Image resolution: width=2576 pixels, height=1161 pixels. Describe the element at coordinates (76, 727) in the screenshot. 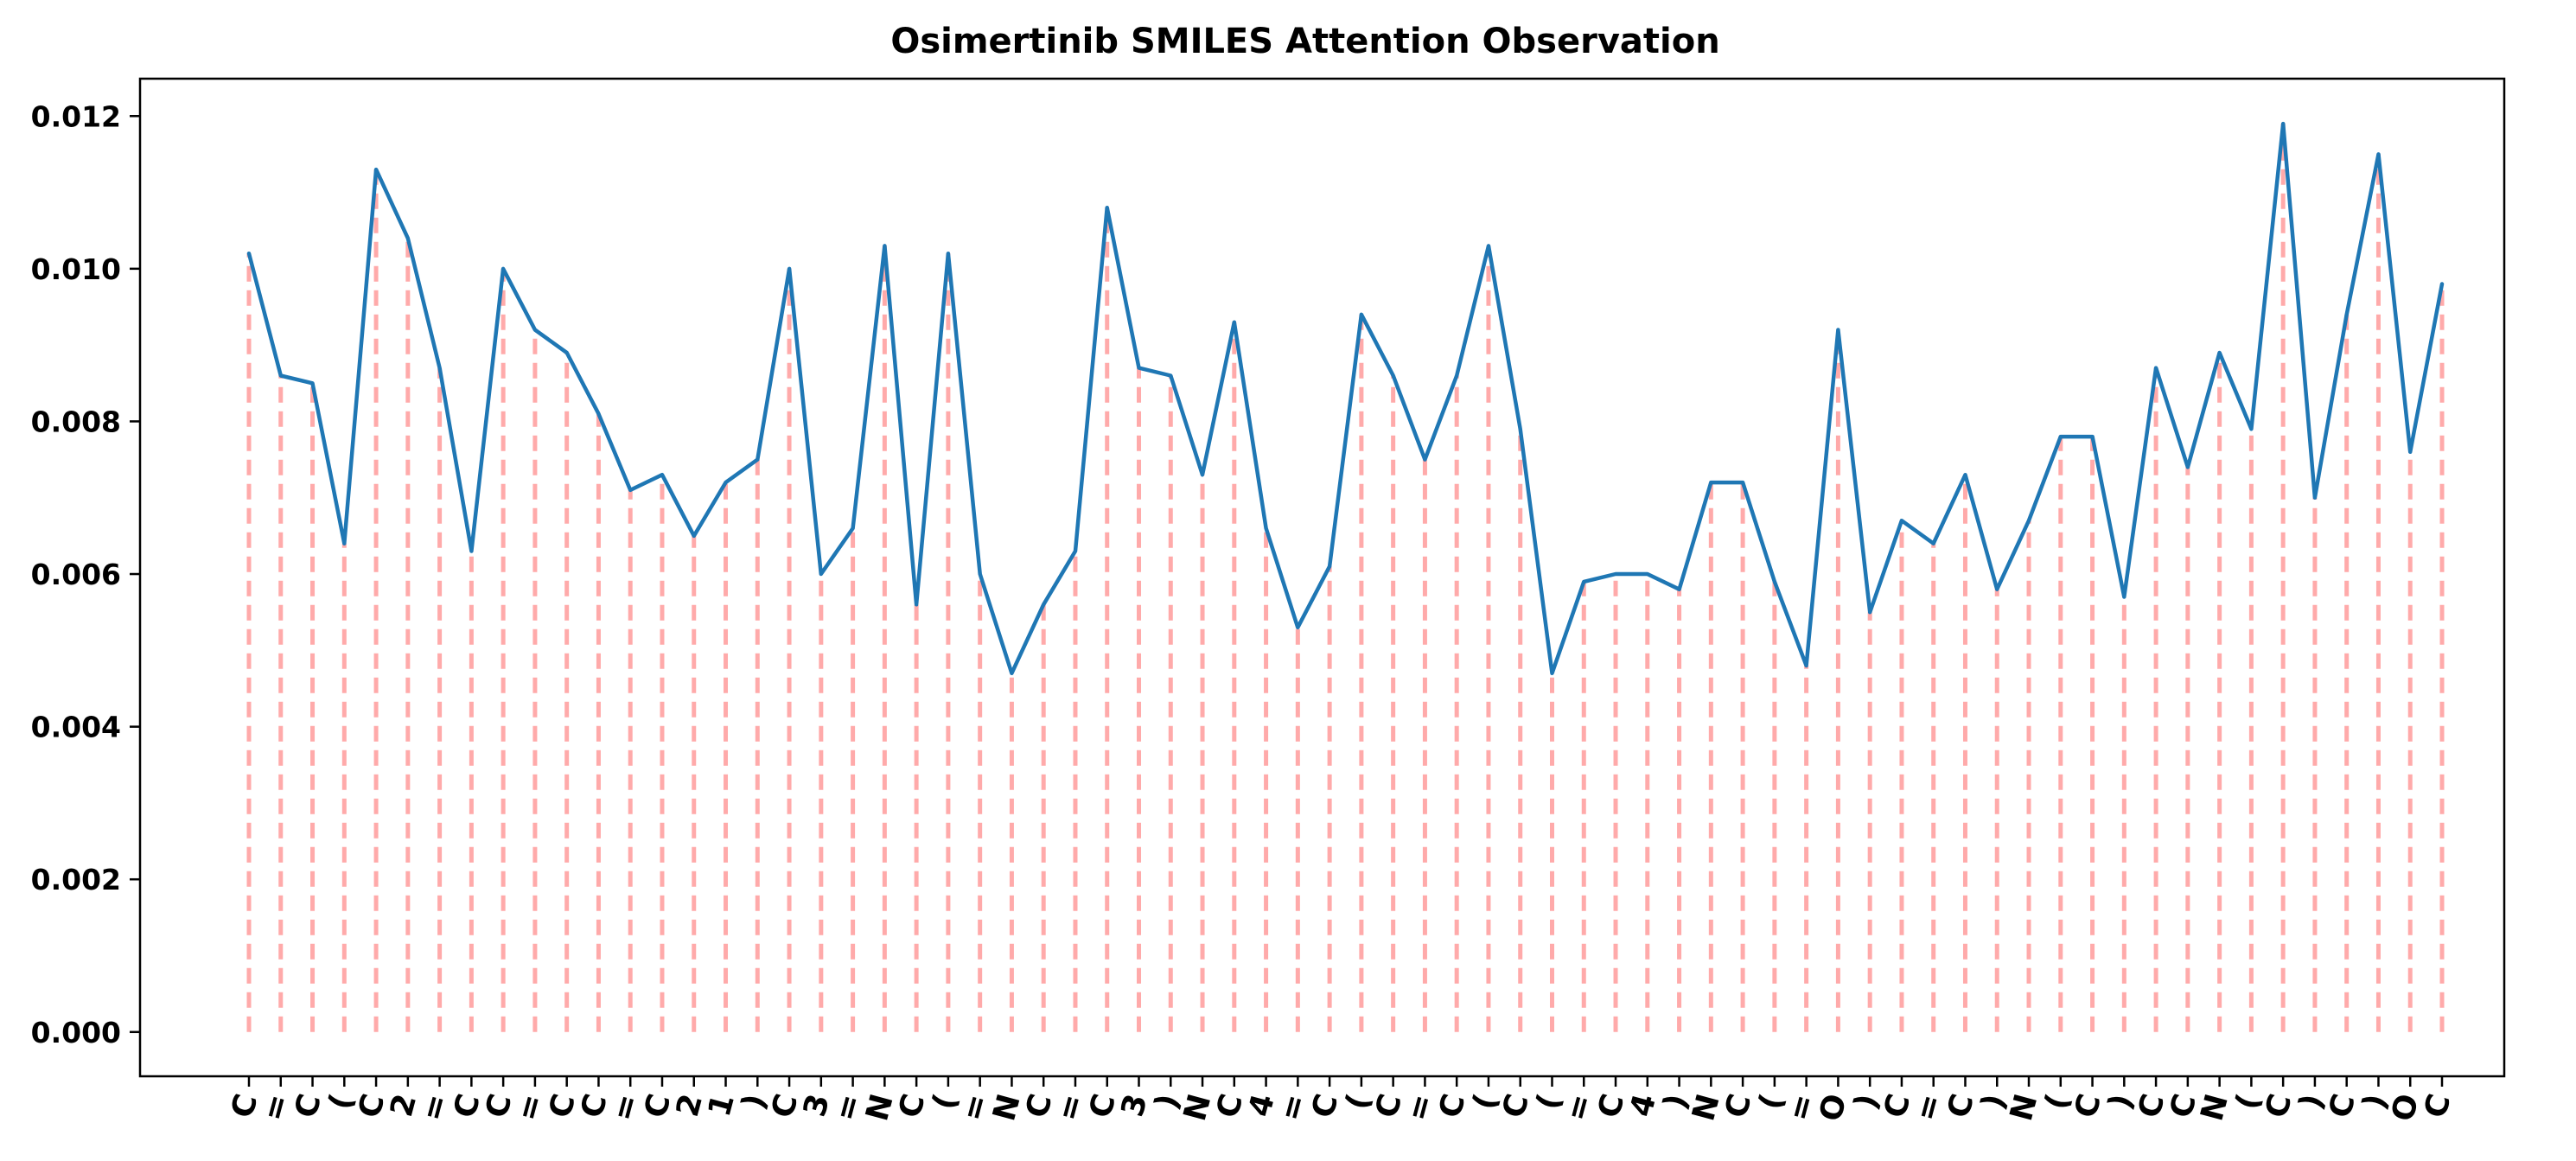

I see `y-tick-label: 0.004` at that location.